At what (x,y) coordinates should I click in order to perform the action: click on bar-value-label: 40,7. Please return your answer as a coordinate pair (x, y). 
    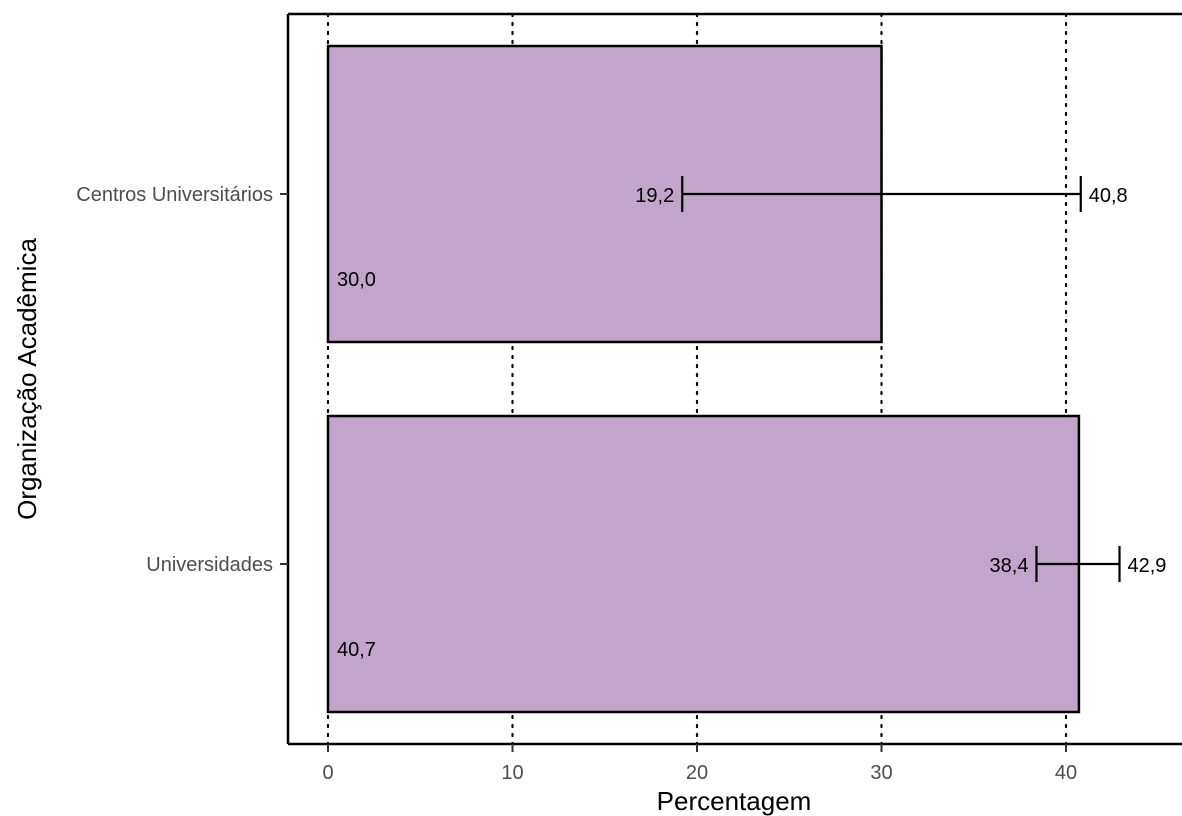
    Looking at the image, I should click on (356, 650).